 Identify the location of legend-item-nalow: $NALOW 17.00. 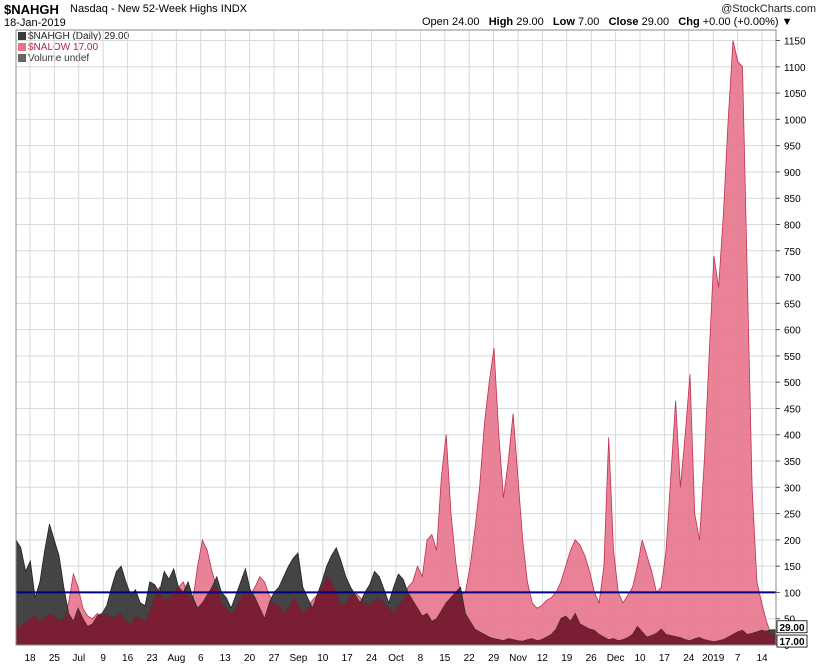
(58, 47).